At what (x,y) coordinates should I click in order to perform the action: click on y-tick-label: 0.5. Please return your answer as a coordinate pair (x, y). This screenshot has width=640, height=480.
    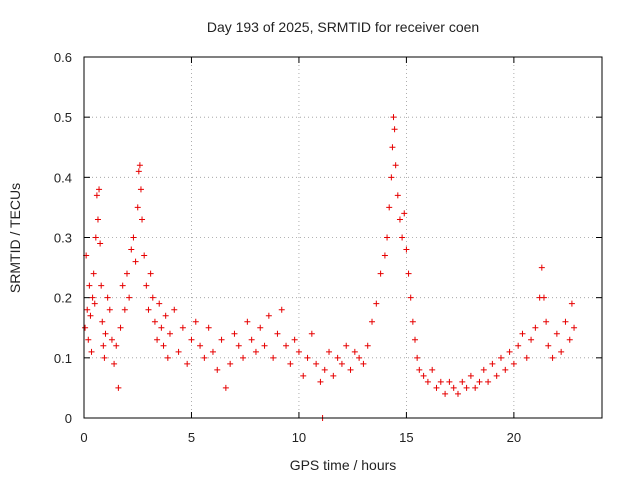
    Looking at the image, I should click on (63, 117).